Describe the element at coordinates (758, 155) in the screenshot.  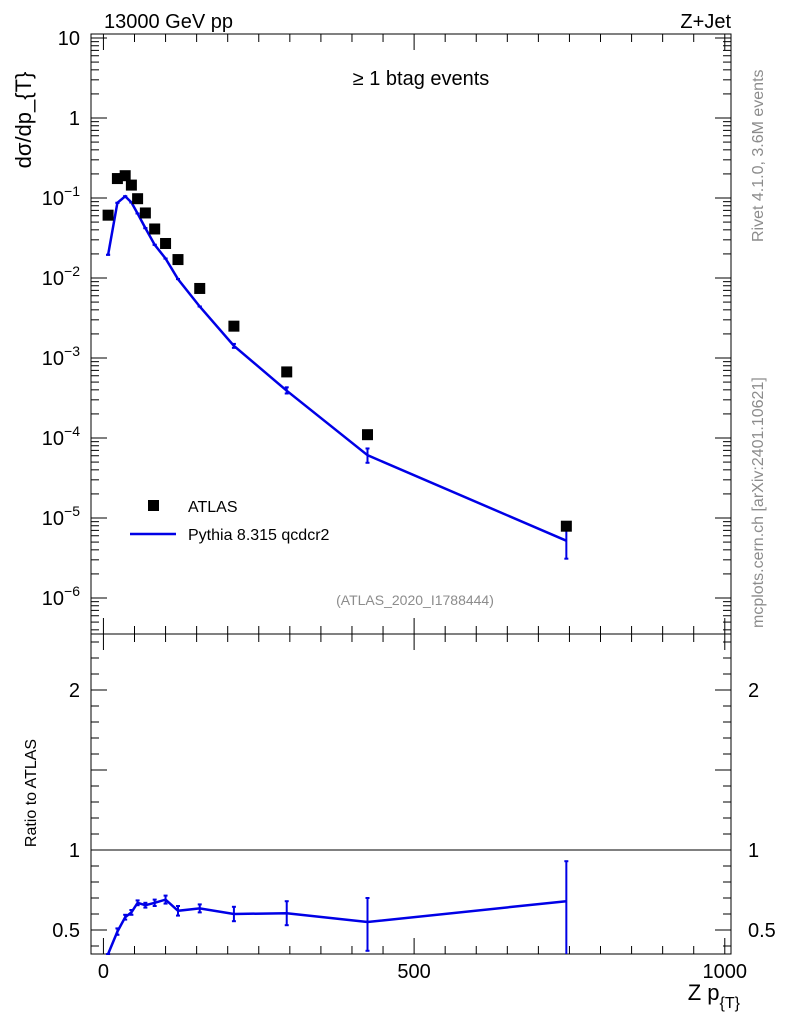
I see `rivet-version-label: Rivet 4.1.0, 3.6M events` at that location.